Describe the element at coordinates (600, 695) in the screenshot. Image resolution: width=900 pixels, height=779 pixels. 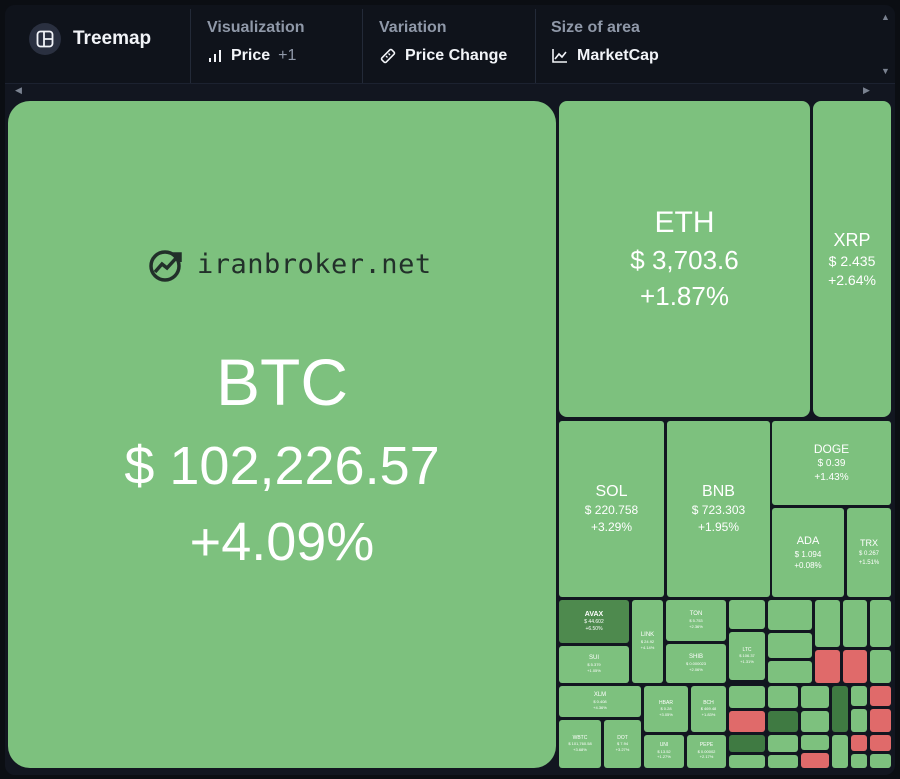
I see `tile-symbol: XLM` at that location.